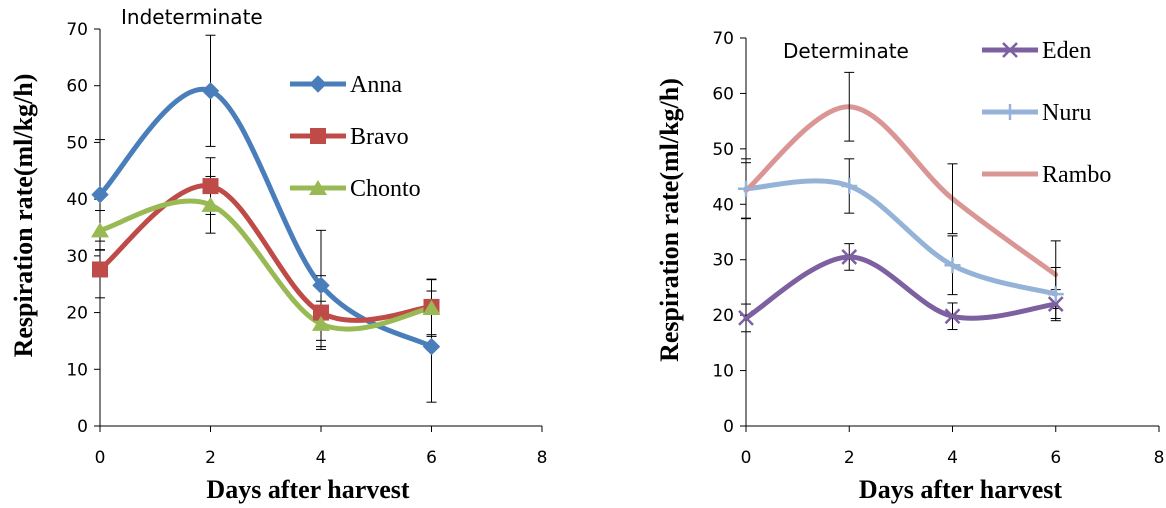 Image resolution: width=1166 pixels, height=508 pixels. Describe the element at coordinates (265, 265) in the screenshot. I see `series-line-chonto` at that location.